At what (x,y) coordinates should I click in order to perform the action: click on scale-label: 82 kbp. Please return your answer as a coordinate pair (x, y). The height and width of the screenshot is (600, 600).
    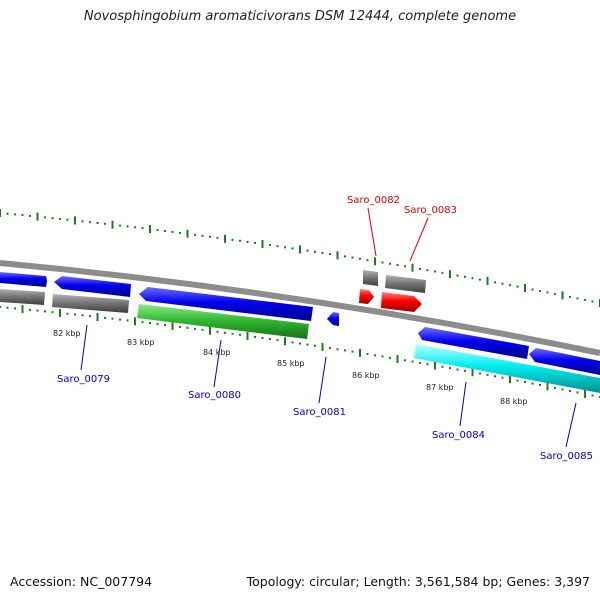
    Looking at the image, I should click on (67, 333).